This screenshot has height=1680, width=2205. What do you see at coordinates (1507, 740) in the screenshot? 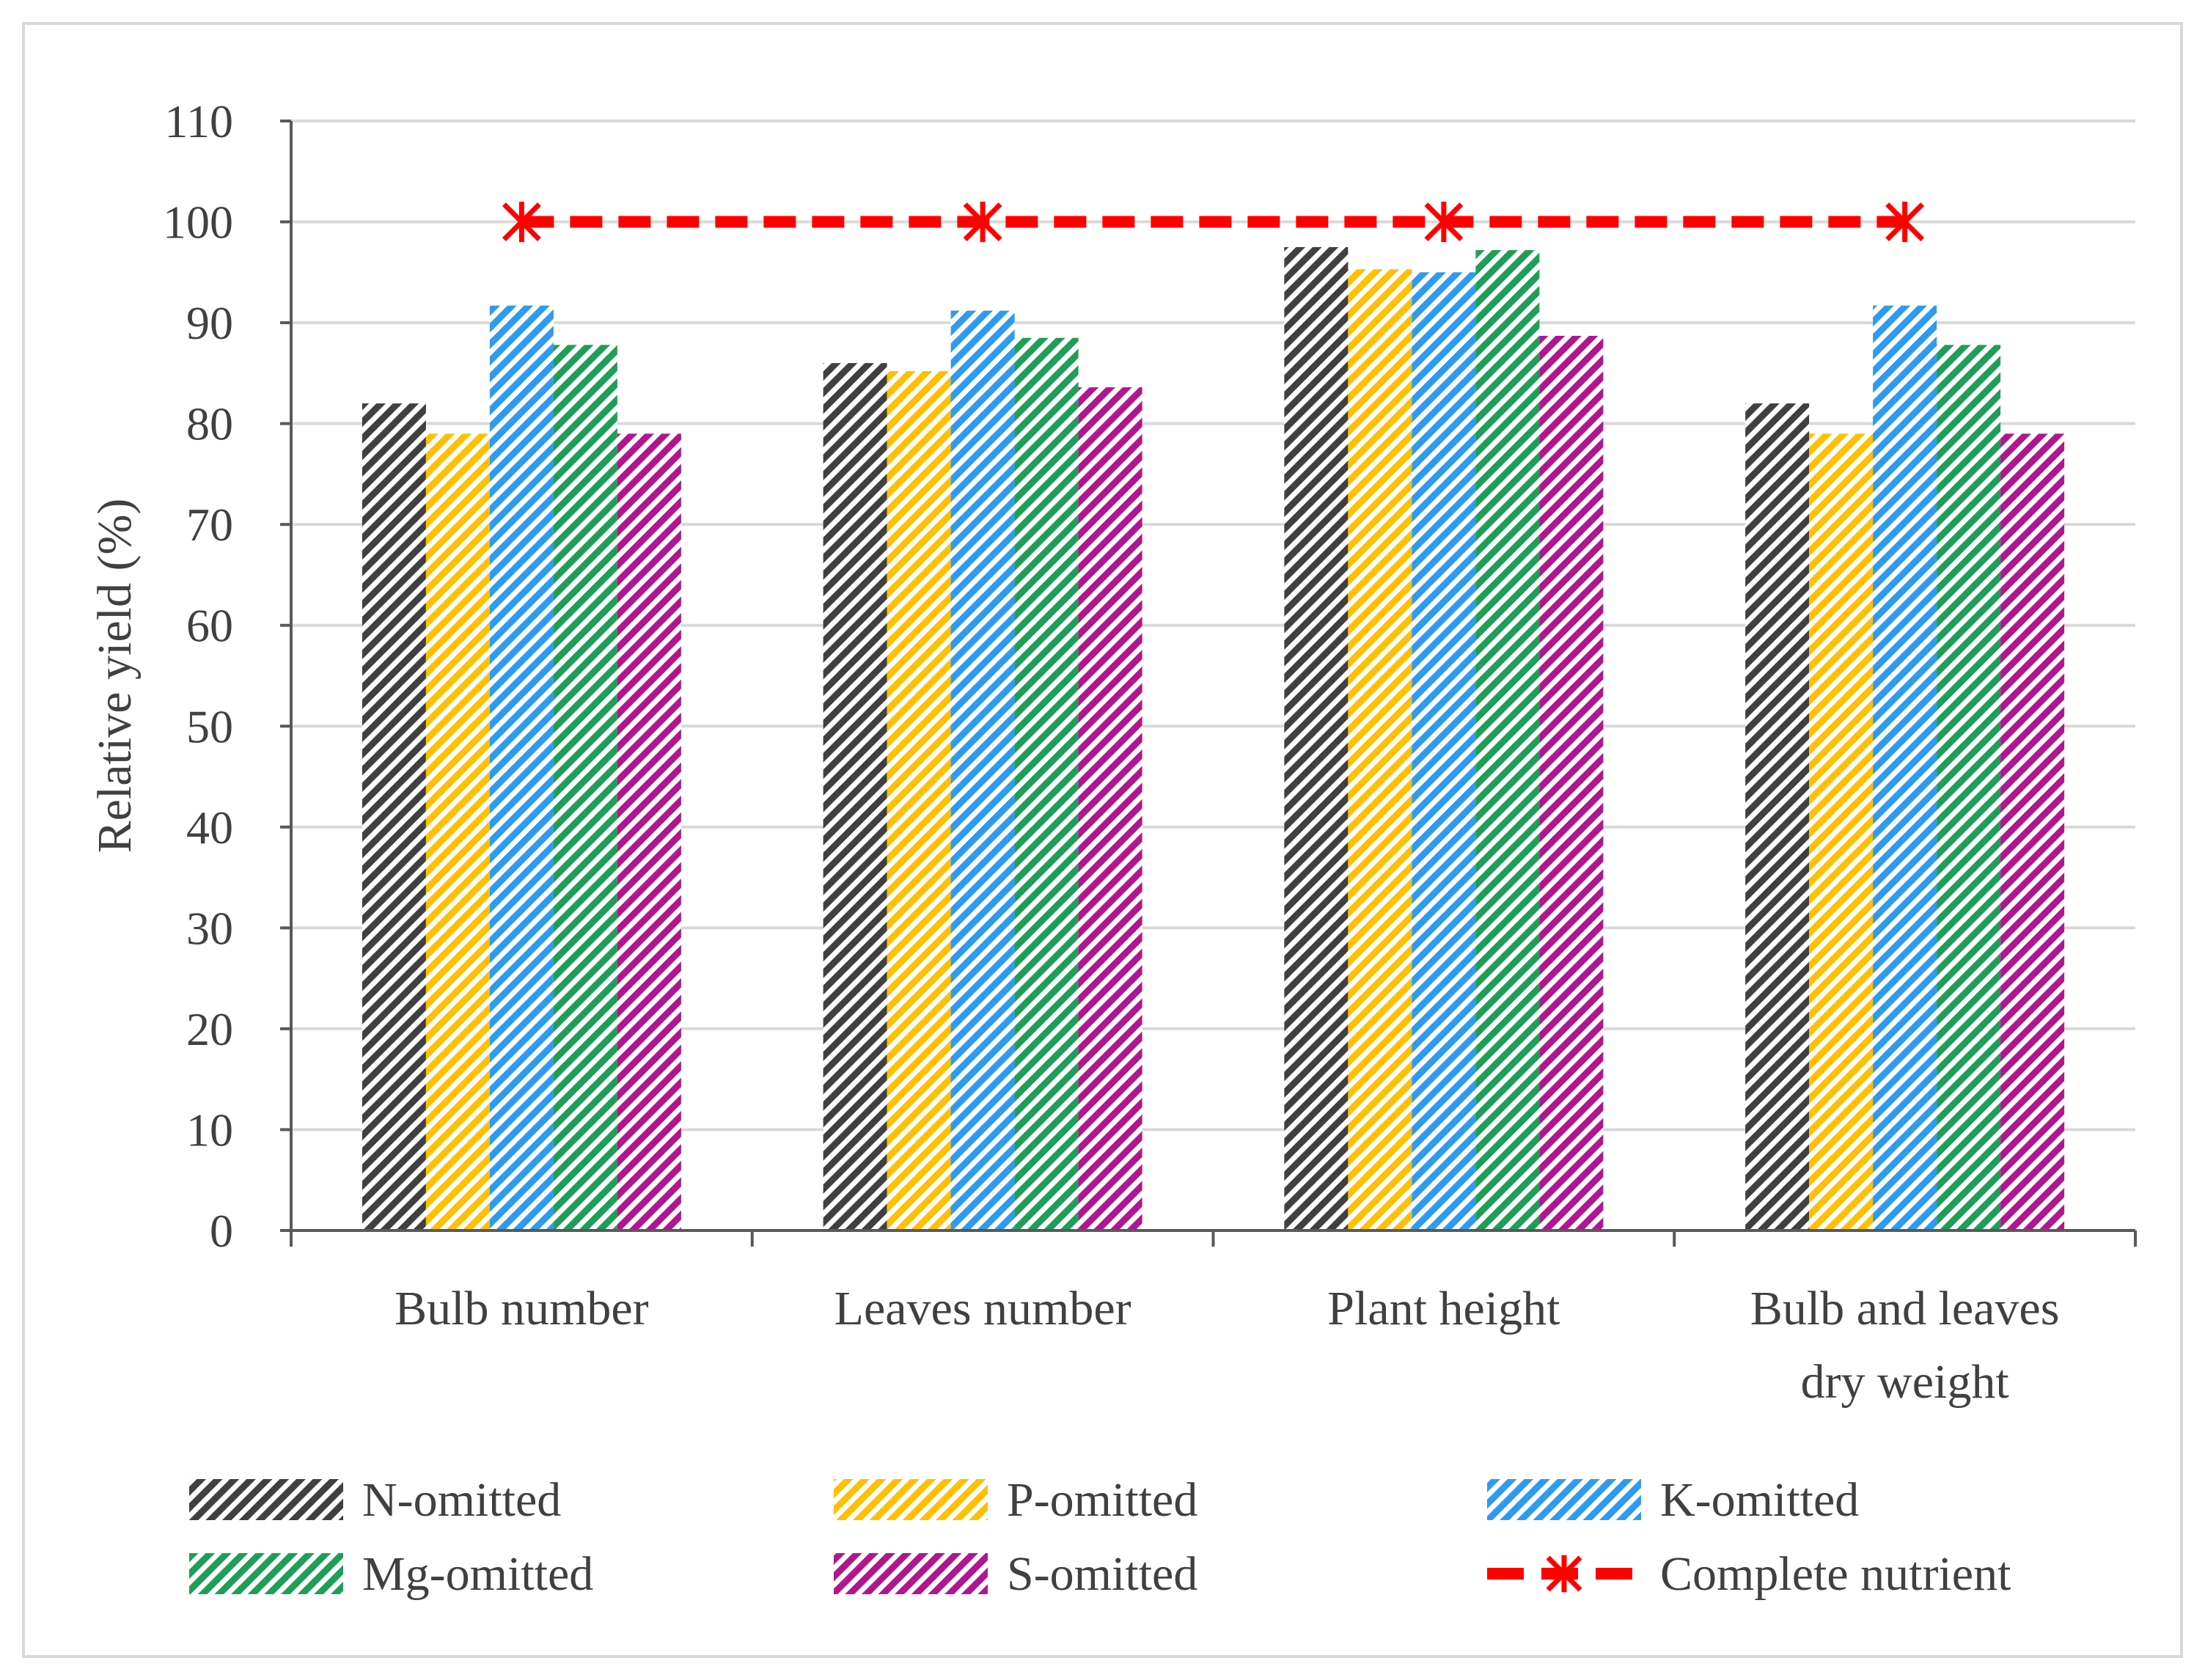
I see `bar-mg-omitted-plant-height` at bounding box center [1507, 740].